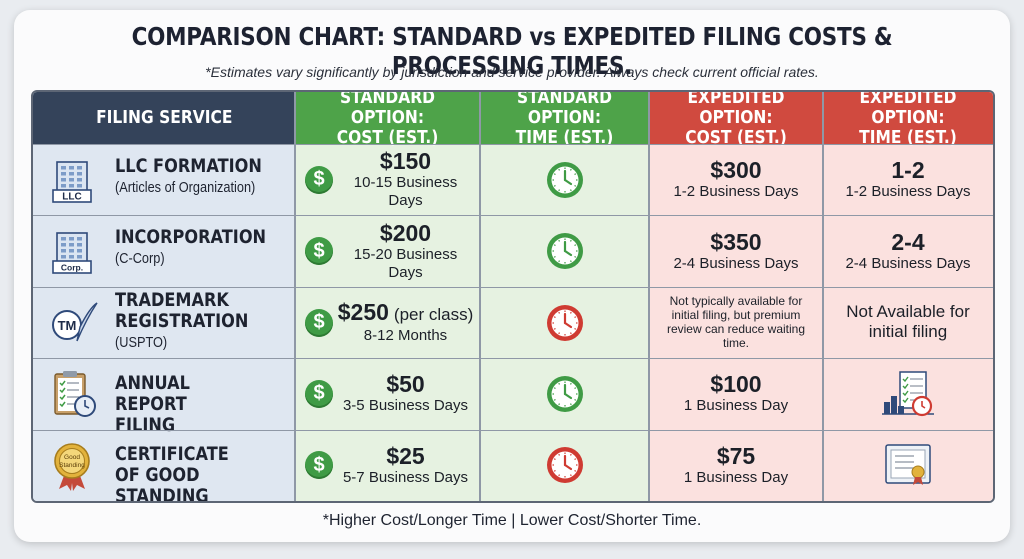 This screenshot has width=1024, height=559. What do you see at coordinates (908, 170) in the screenshot?
I see `expedited-time: 1-2` at bounding box center [908, 170].